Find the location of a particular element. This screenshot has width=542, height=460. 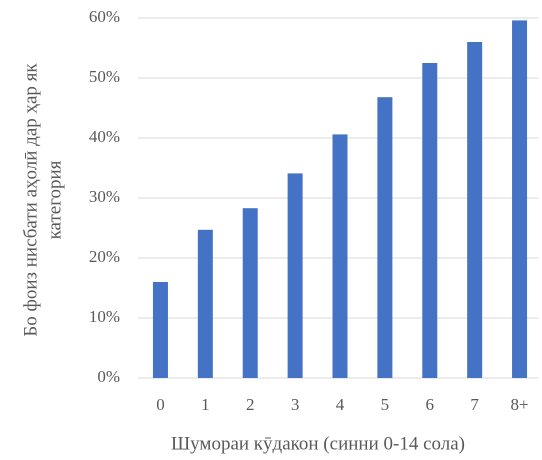

y-tick-label: 0% is located at coordinates (108, 376).